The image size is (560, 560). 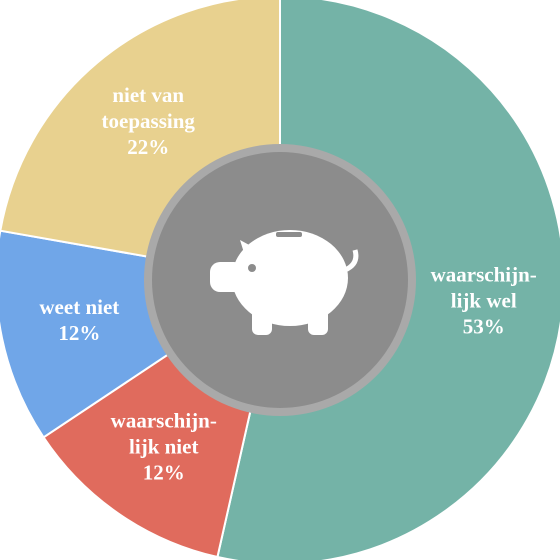 What do you see at coordinates (79, 307) in the screenshot?
I see `slice-label: weet niet` at bounding box center [79, 307].